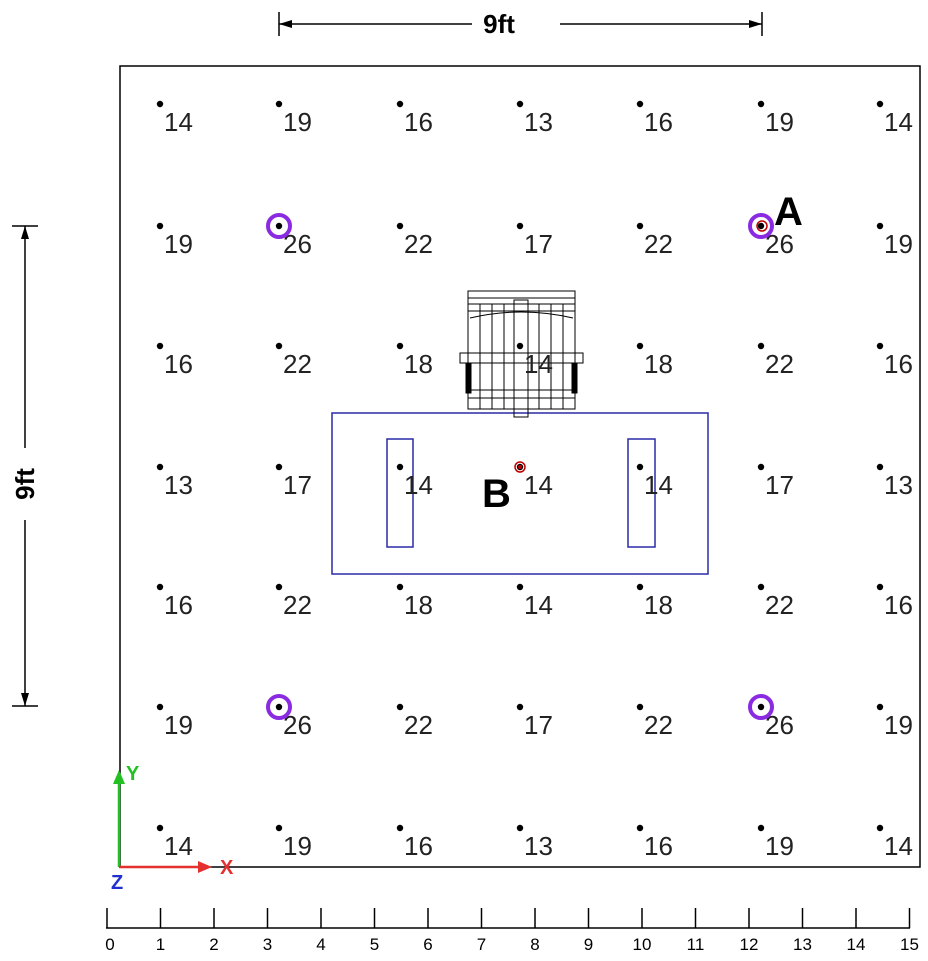 This screenshot has width=928, height=961. Describe the element at coordinates (109, 944) in the screenshot. I see `scale-tick-label: 0` at that location.